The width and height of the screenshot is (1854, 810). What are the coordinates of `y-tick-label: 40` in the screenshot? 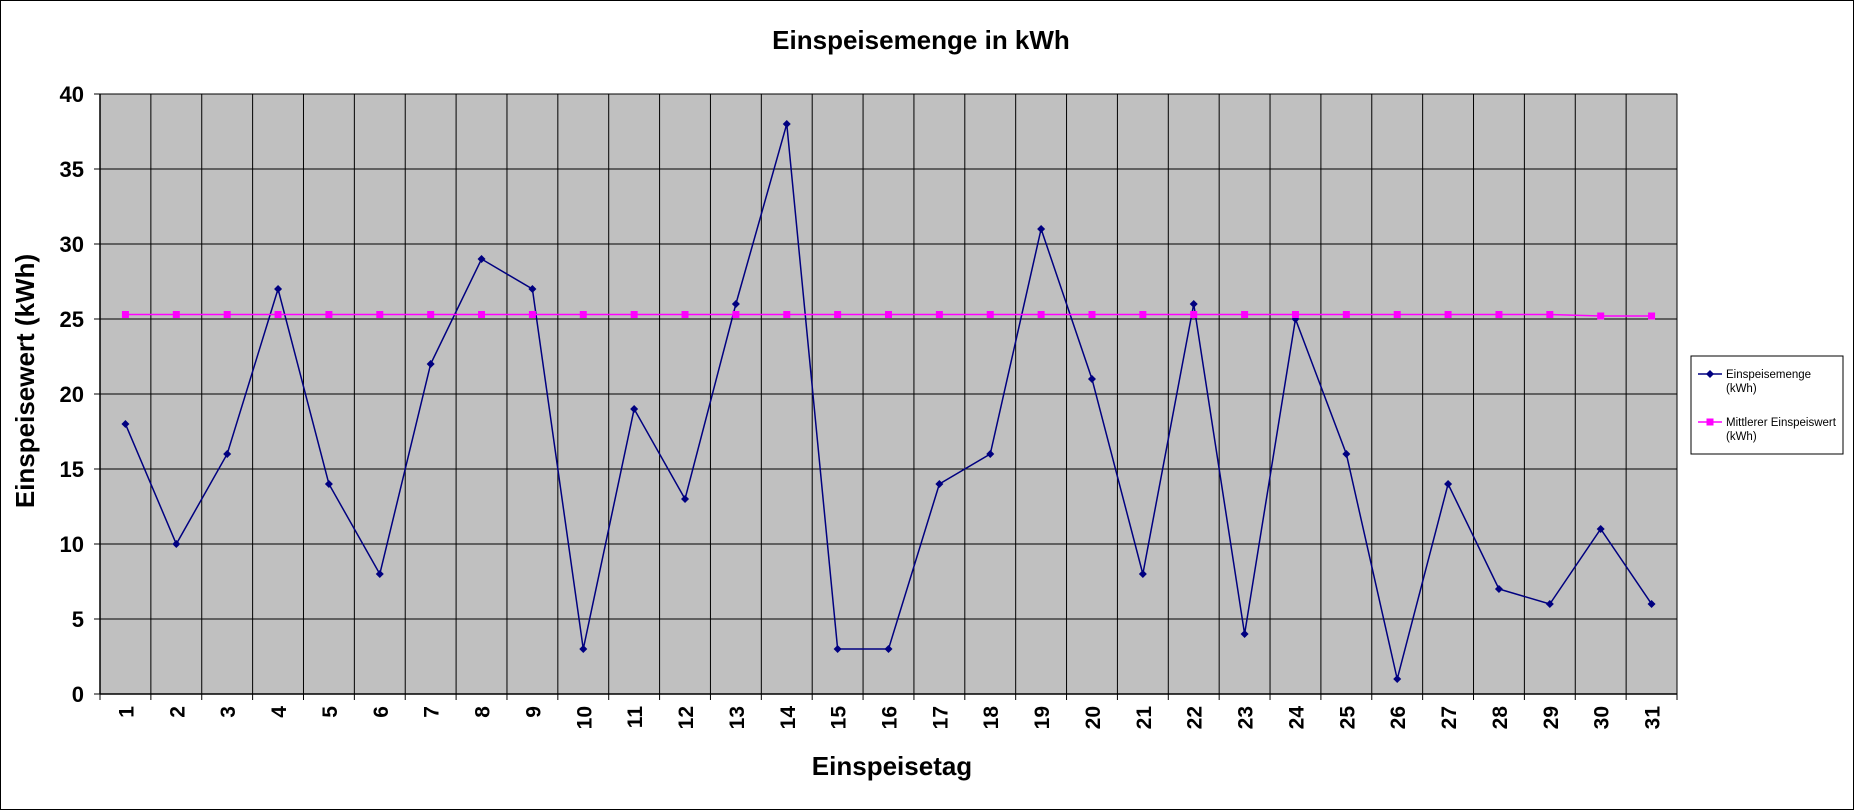 It's located at (72, 94).